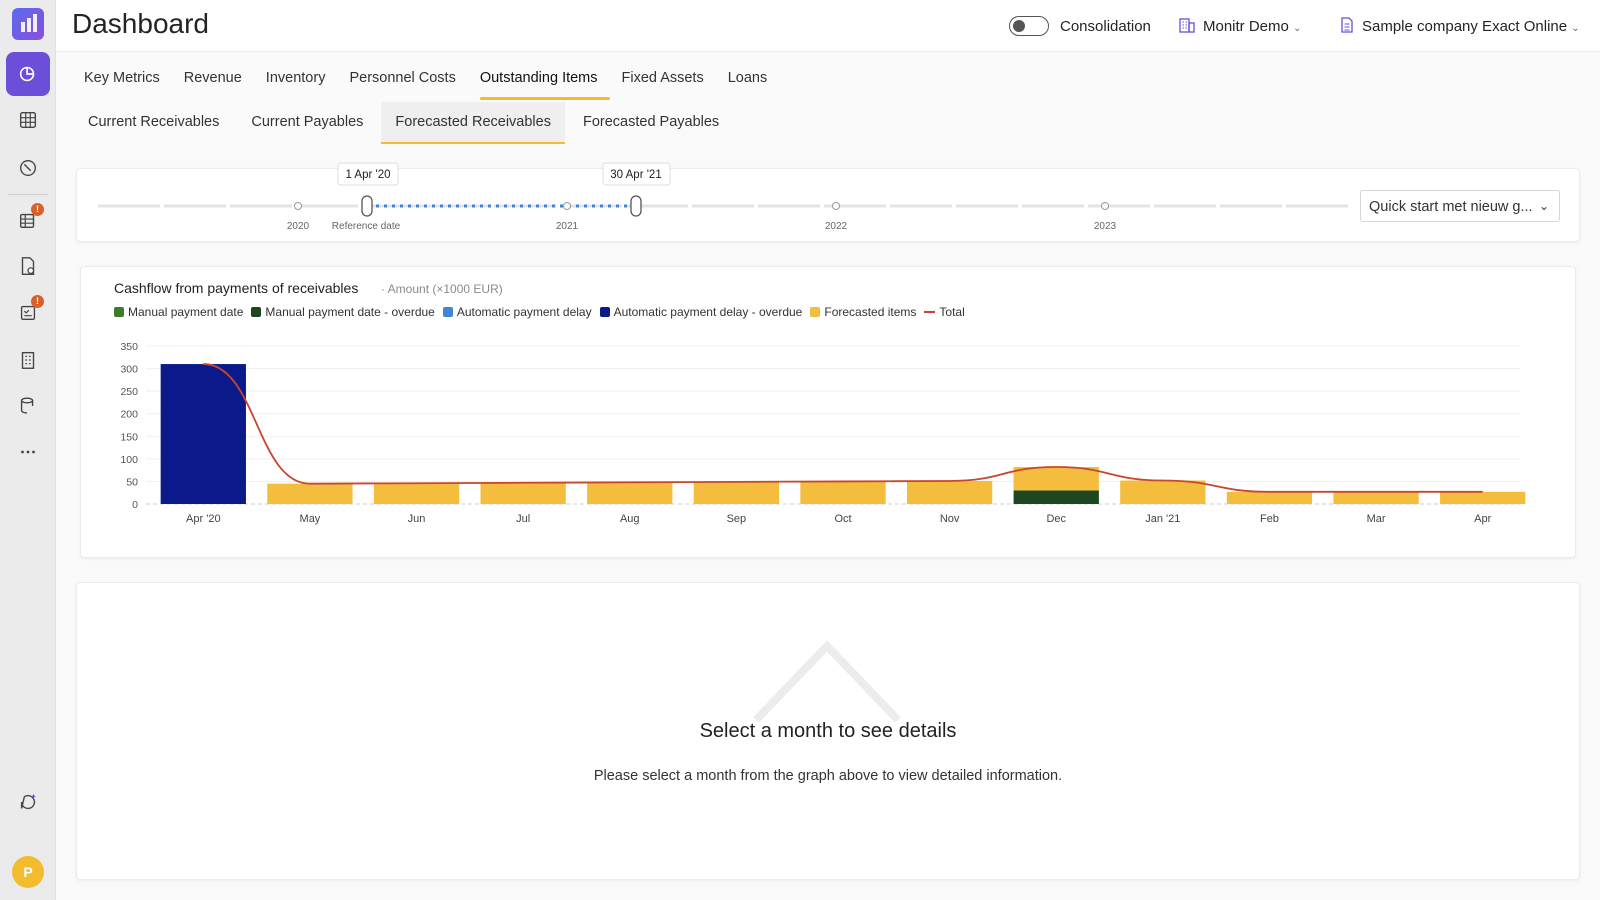 Image resolution: width=1600 pixels, height=900 pixels. What do you see at coordinates (140, 23) in the screenshot?
I see `page-title: Dashboard` at bounding box center [140, 23].